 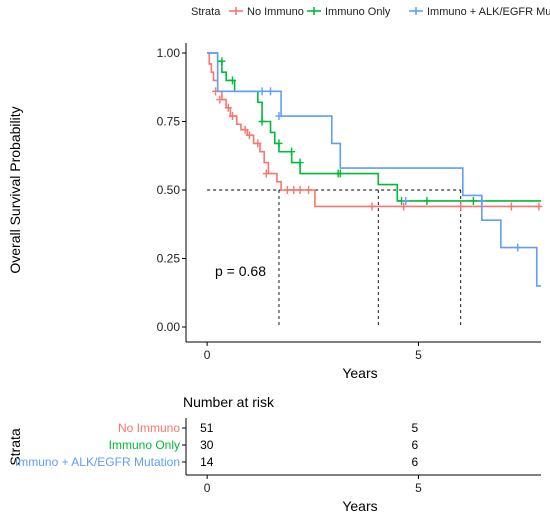 I want to click on risk-table-x-axis-title: Years, so click(x=359, y=506).